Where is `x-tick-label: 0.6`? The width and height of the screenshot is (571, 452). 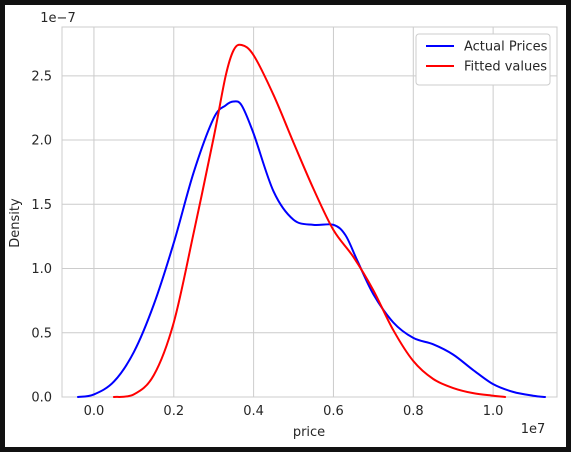
x-tick-label: 0.6 is located at coordinates (333, 411).